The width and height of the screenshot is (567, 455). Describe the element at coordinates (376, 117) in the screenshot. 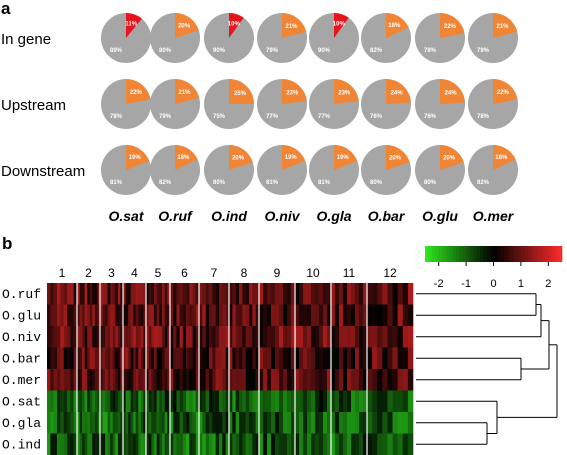

I see `pie-major-label-1-5: 76%` at that location.